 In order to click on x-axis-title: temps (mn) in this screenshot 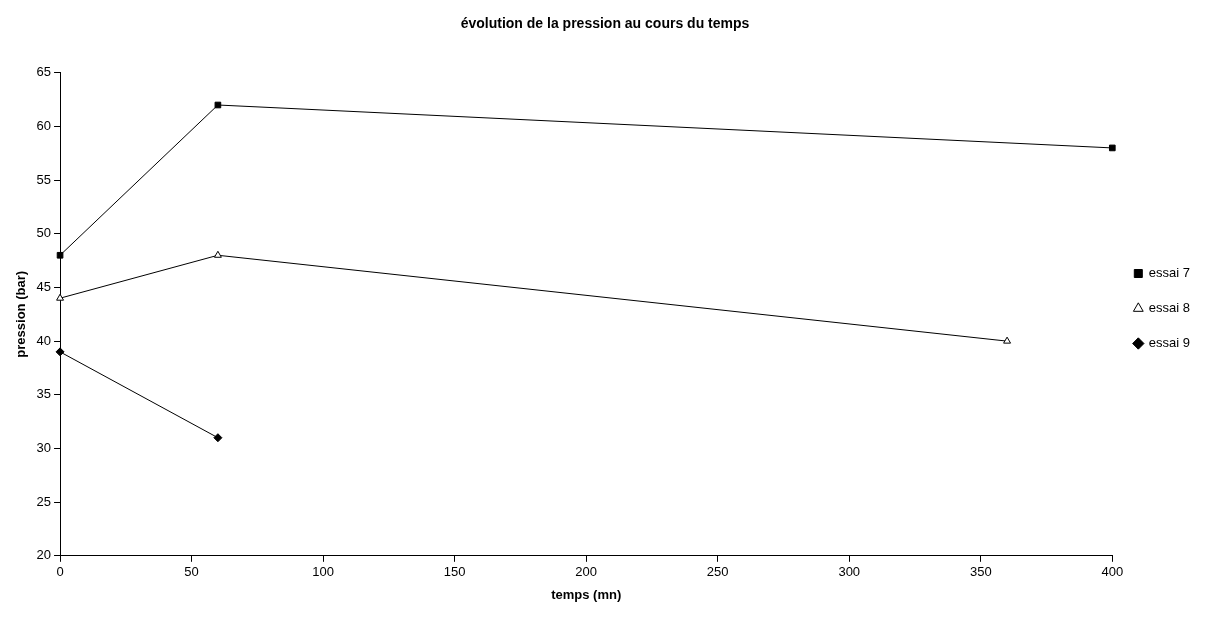, I will do `click(586, 594)`.